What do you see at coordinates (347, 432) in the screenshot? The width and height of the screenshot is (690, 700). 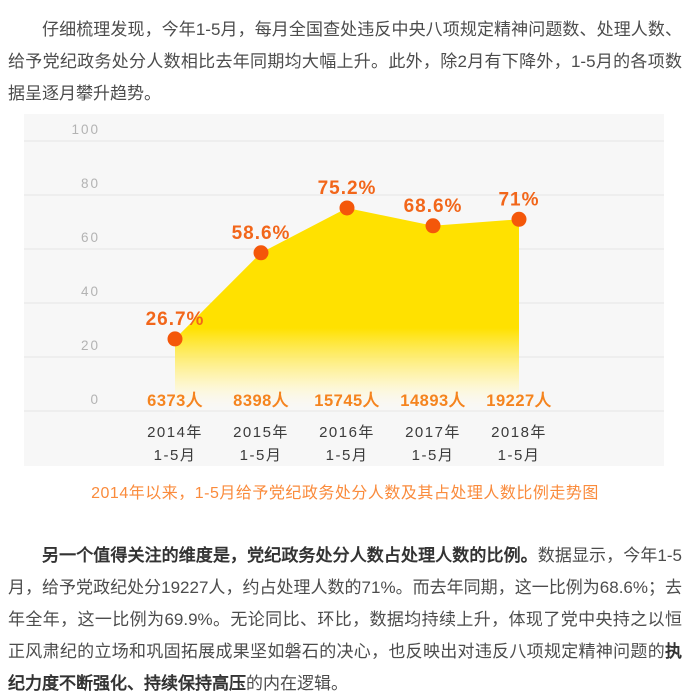 I see `x-axis-label-year: 2016年` at bounding box center [347, 432].